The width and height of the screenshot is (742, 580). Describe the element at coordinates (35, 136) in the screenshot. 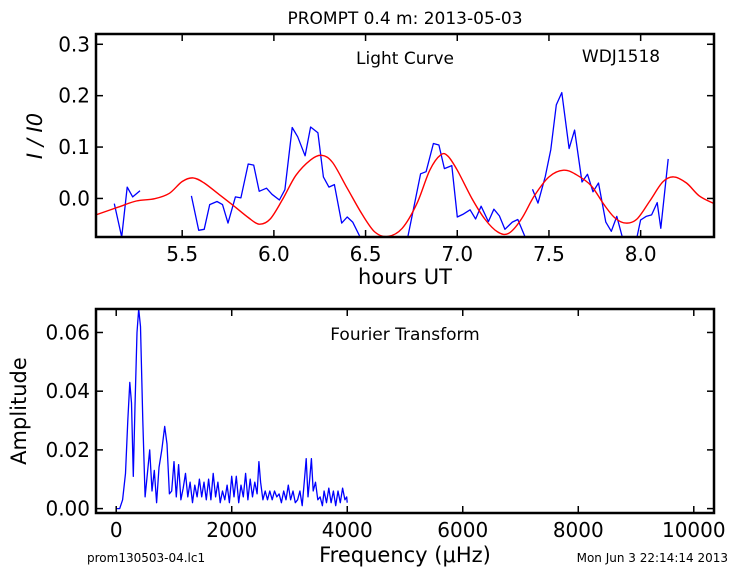

I see `light-curve-y-label: I / I0` at that location.